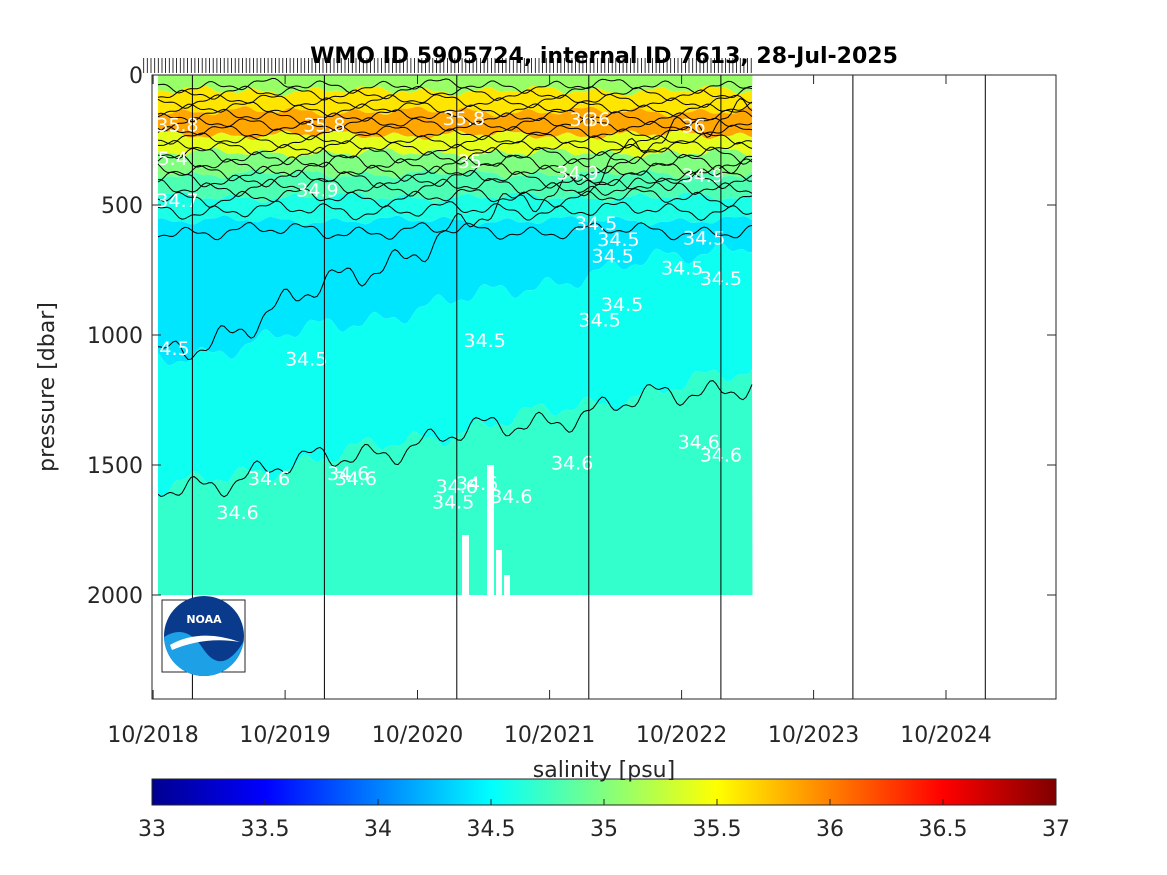 This screenshot has height=875, width=1167. What do you see at coordinates (604, 829) in the screenshot?
I see `colorbar-tick-label: 35` at bounding box center [604, 829].